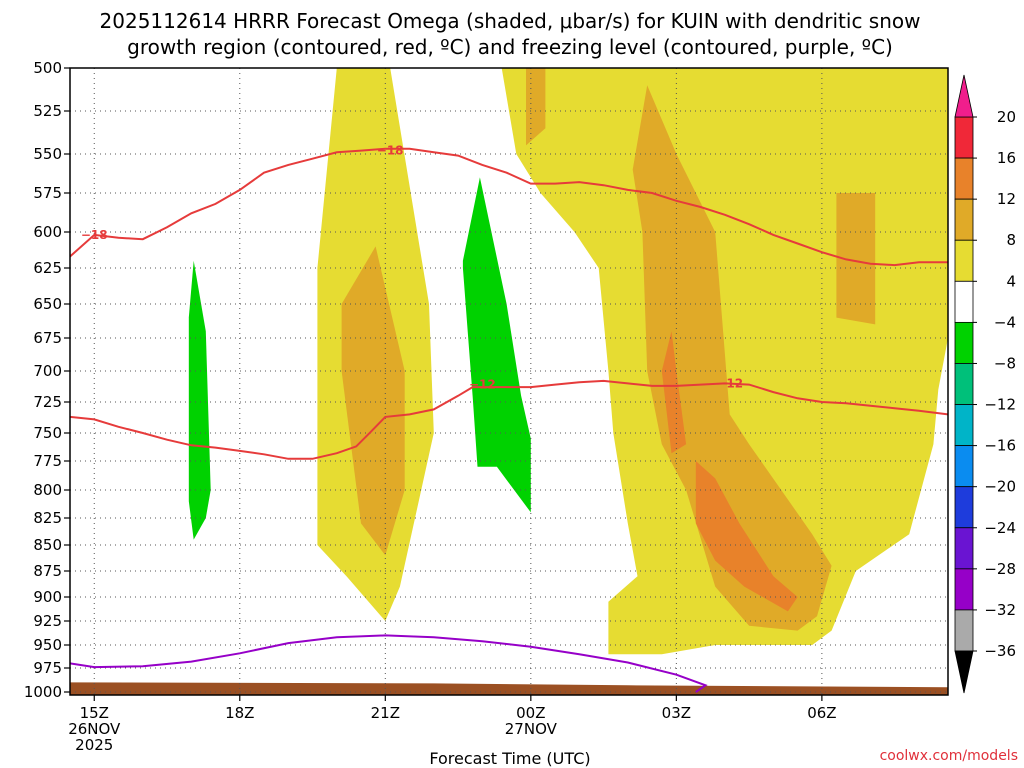 Image resolution: width=1024 pixels, height=768 pixels. What do you see at coordinates (985, 384) in the screenshot?
I see `colorbar: 20 16 12 8 4 −4 −8 −12 −16 −20 −24 −28 −32 −36` at bounding box center [985, 384].